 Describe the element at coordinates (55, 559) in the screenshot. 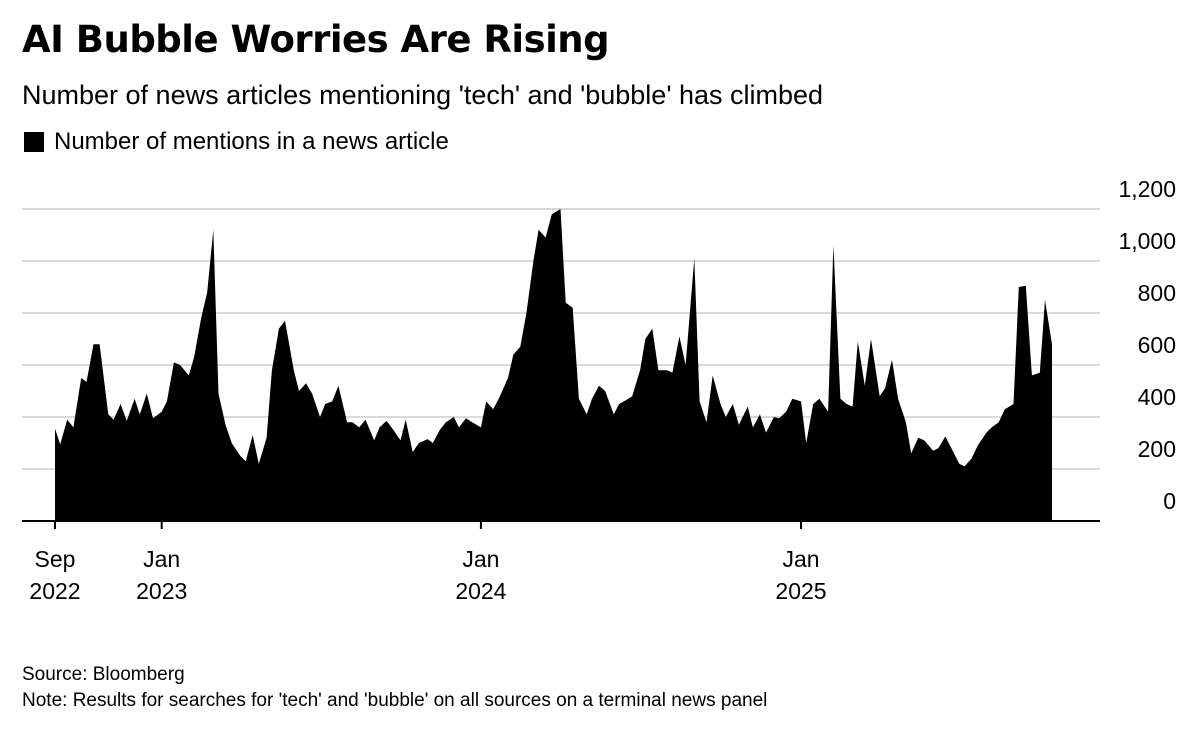

I see `x-tick-label-month: Sep` at that location.